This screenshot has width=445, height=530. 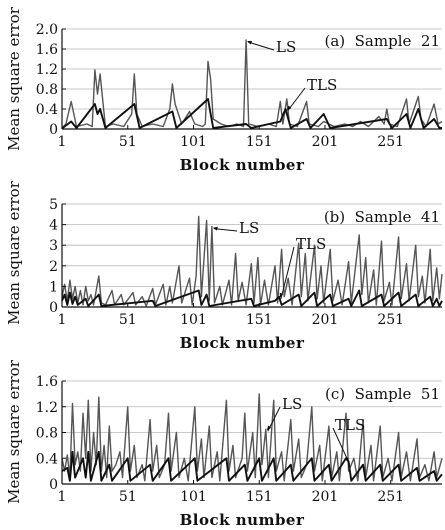 What do you see at coordinates (286, 47) in the screenshot?
I see `panel-1-annotation-ls: LS` at bounding box center [286, 47].